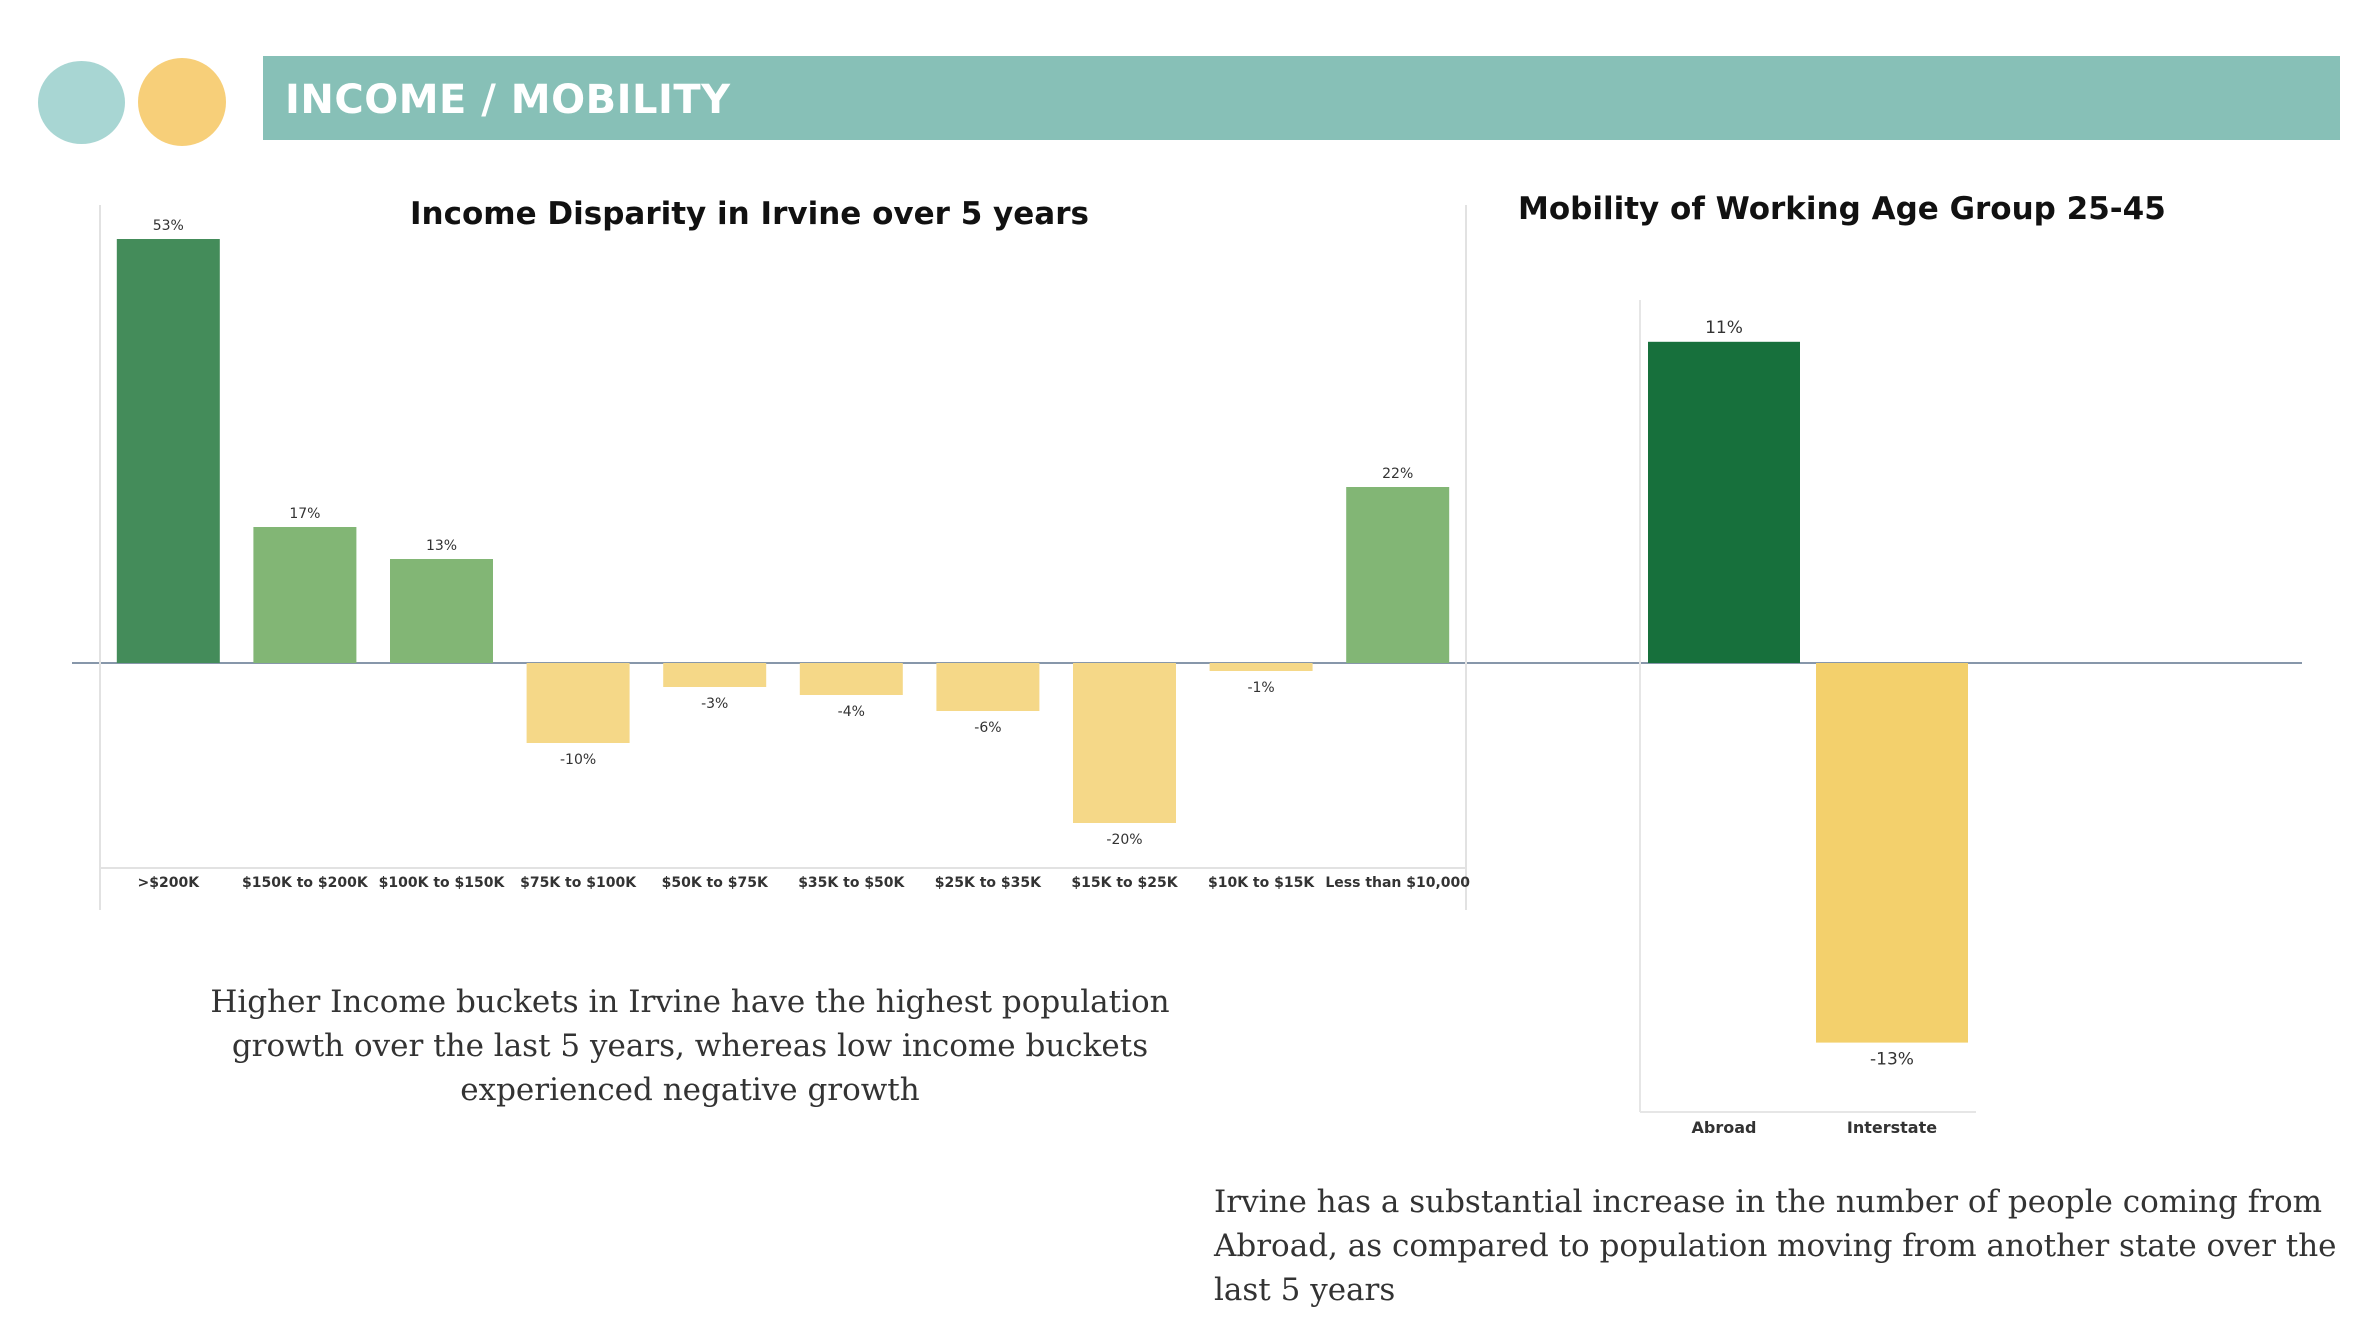  What do you see at coordinates (578, 883) in the screenshot?
I see `income-category-label: $75K to $100K` at bounding box center [578, 883].